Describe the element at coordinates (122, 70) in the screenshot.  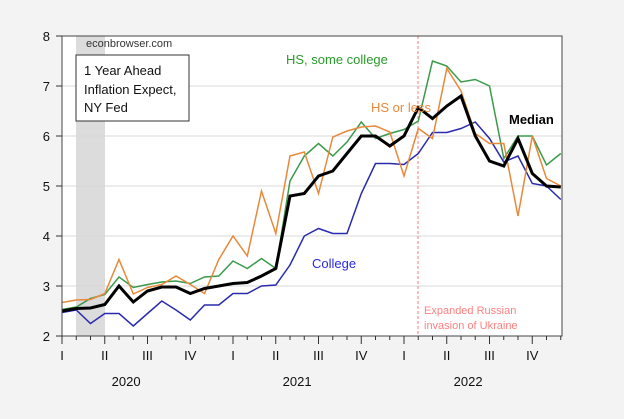
I see `title-line-1: 1 Year Ahead` at that location.